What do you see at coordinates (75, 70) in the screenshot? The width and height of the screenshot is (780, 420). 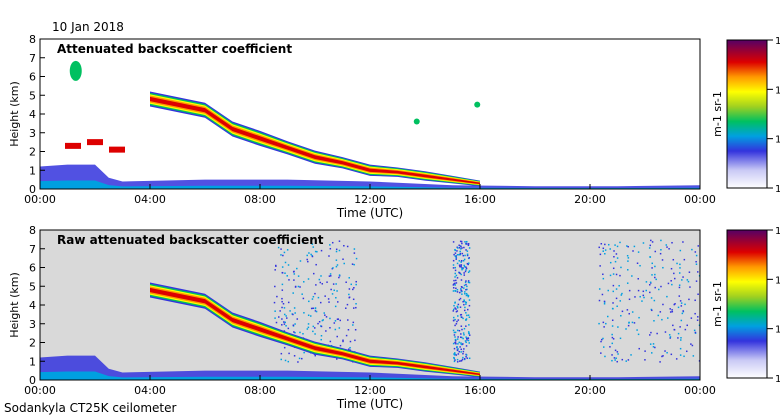 I see `elevated-cloud-patch` at bounding box center [75, 70].